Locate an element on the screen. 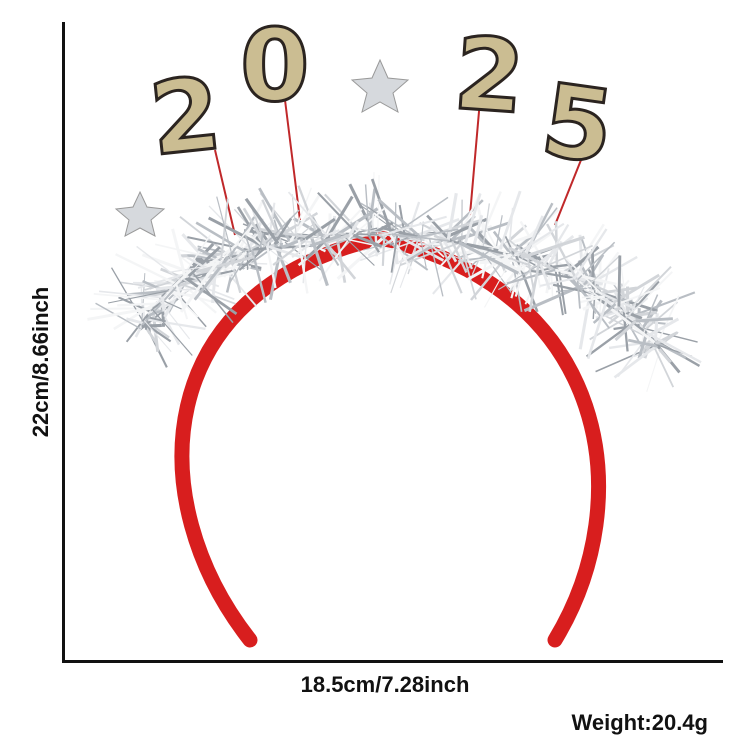 The image size is (750, 750). weight-label: Weight:20.4g is located at coordinates (639, 722).